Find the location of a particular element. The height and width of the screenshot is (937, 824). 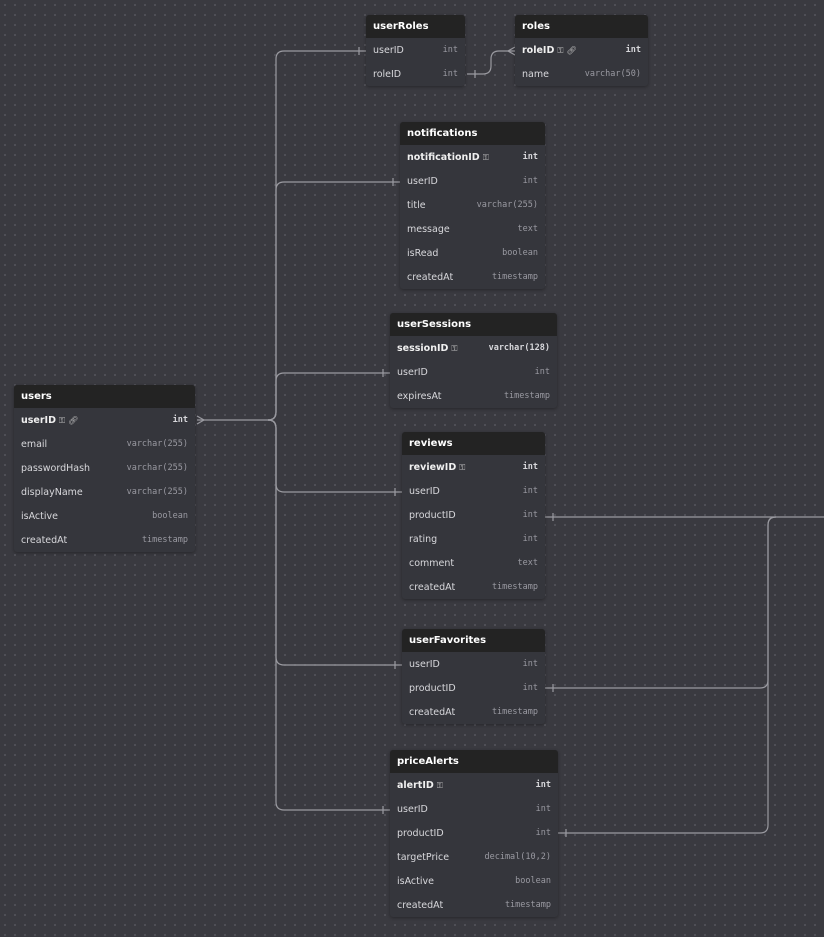

edge-users-userSessions is located at coordinates (328, 396).